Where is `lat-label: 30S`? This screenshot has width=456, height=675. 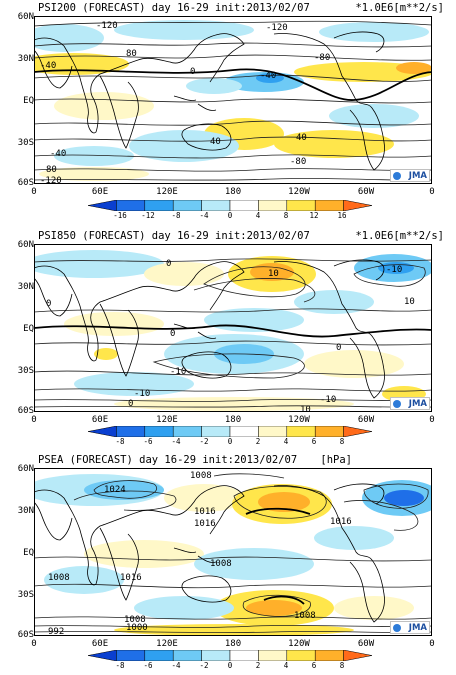 lat-label: 30S is located at coordinates (25, 371).